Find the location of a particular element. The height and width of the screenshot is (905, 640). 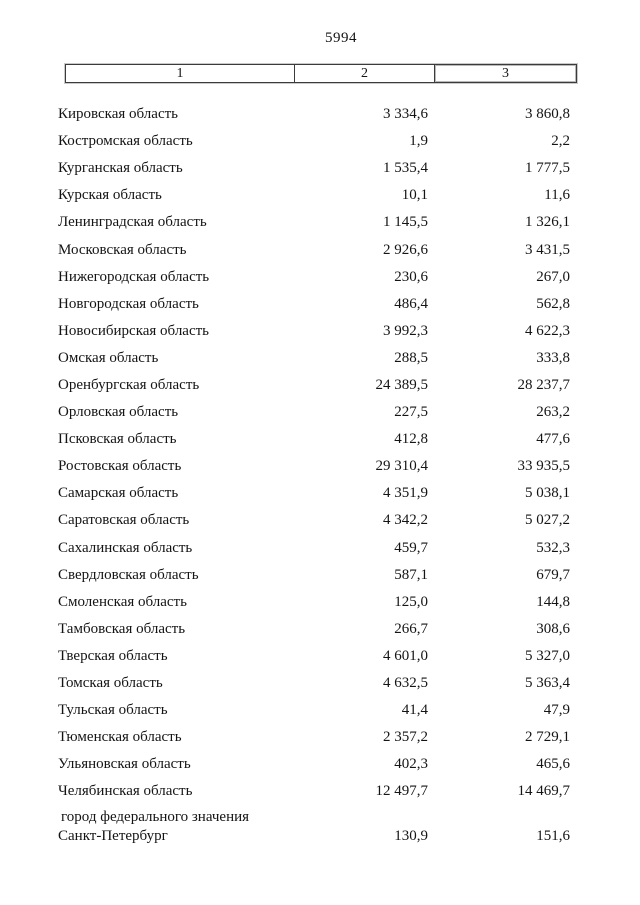

value-col2: 3 334,6 is located at coordinates (405, 114).